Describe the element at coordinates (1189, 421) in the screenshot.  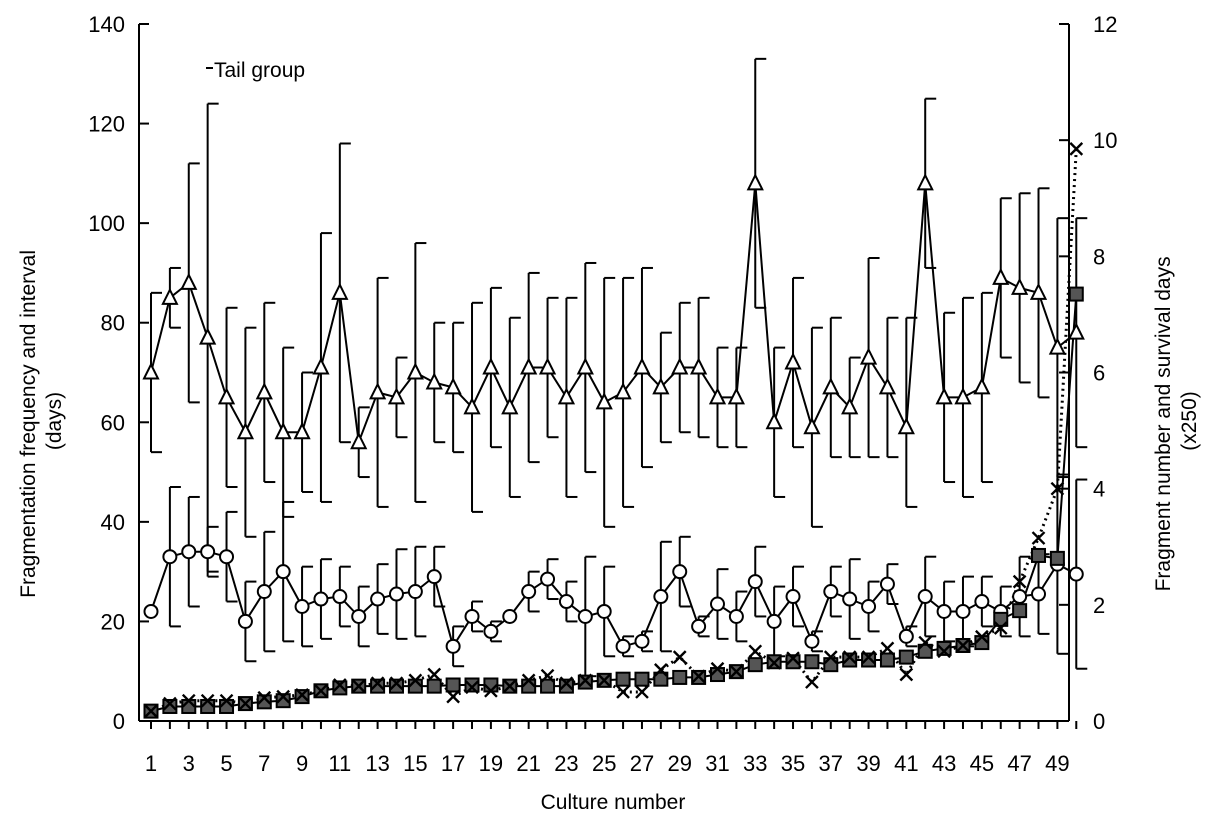
I see `y-right-axis-title-line-2: (x250)` at that location.